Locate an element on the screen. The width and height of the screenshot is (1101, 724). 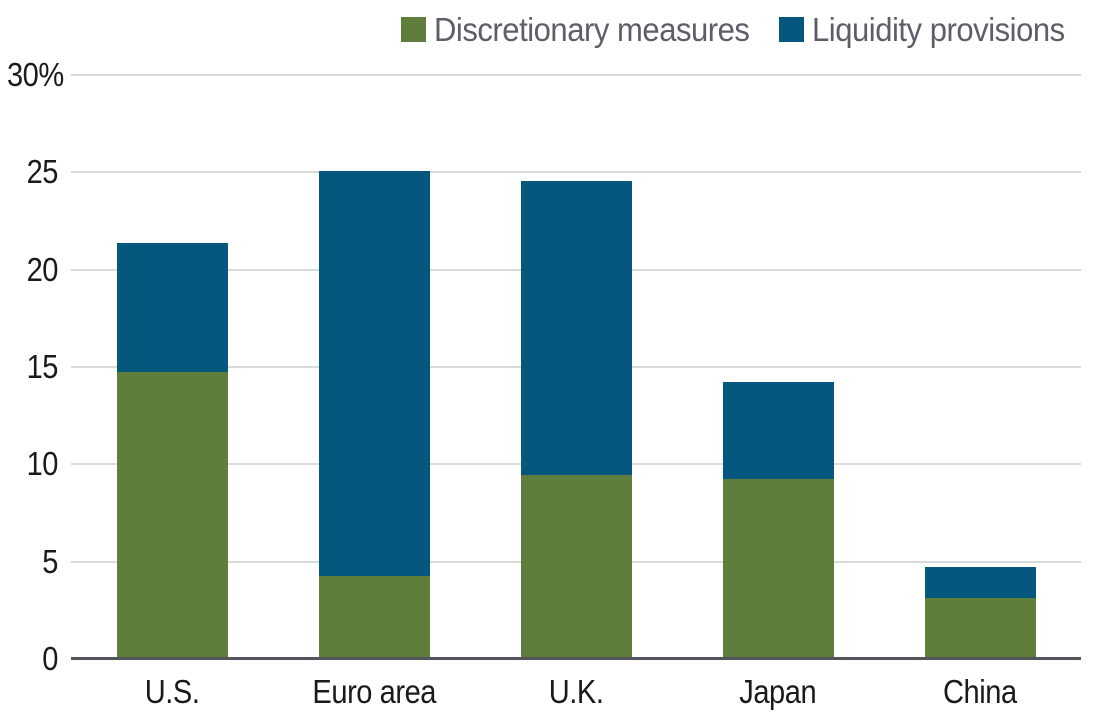
category-label-text: U.S. is located at coordinates (172, 691).